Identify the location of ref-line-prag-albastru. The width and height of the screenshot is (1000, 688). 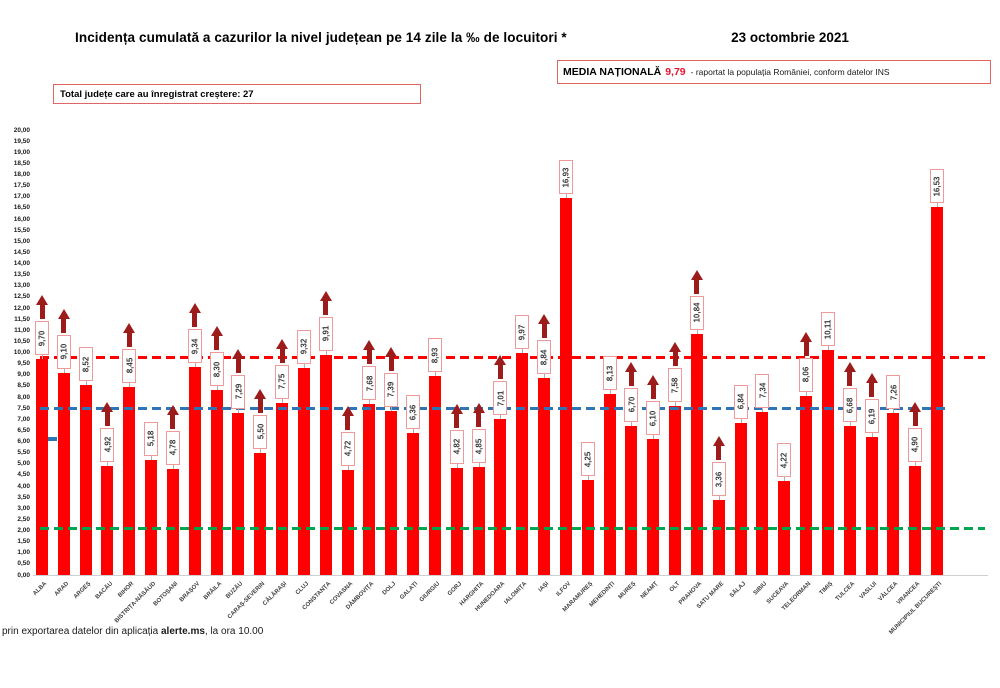
(492, 408).